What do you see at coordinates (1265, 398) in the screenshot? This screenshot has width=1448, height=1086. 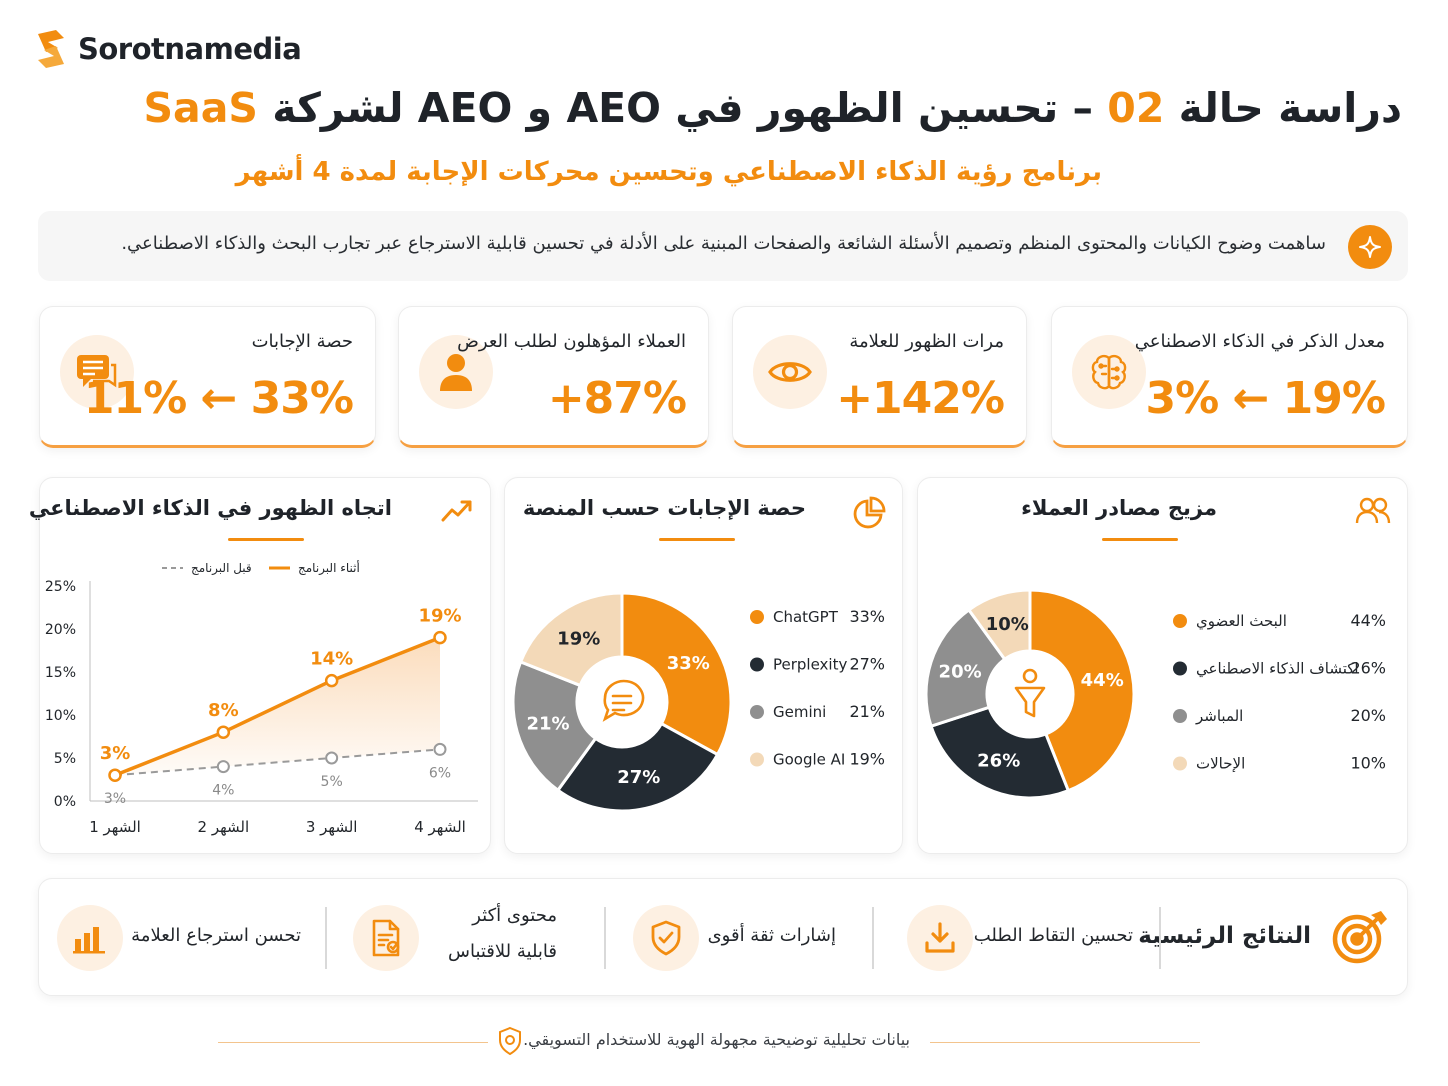 I see `kpi-value: 3% ← 19%` at bounding box center [1265, 398].